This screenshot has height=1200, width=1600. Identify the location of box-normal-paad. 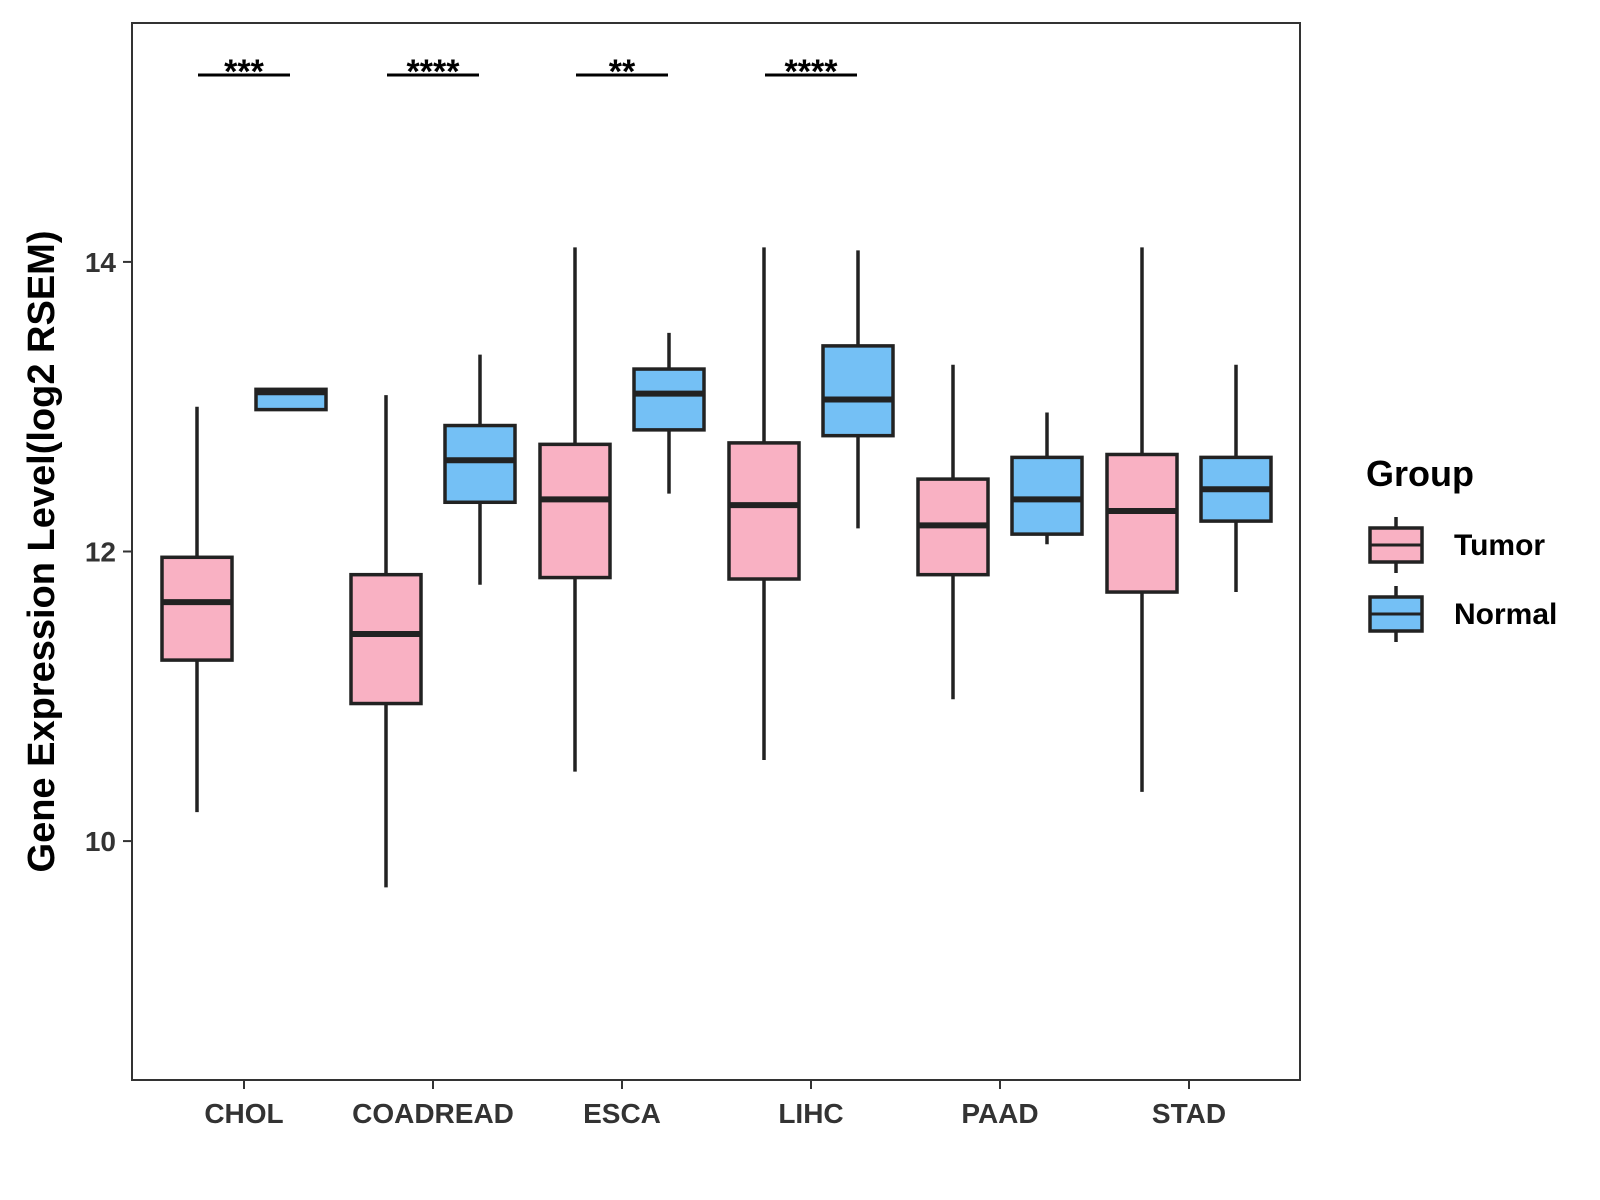
(1047, 478).